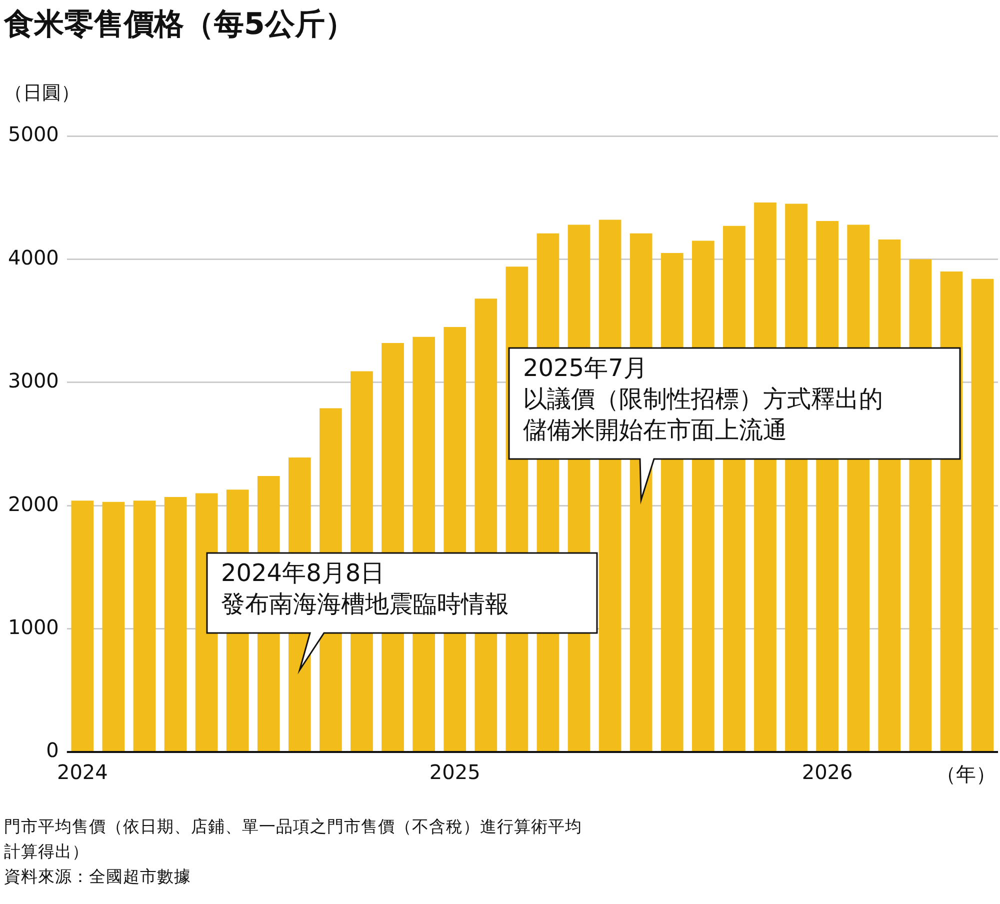 Image resolution: width=1000 pixels, height=904 pixels. Describe the element at coordinates (33, 380) in the screenshot. I see `y-tick-label: 3000` at that location.